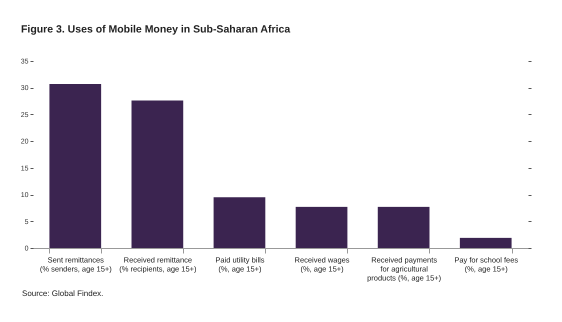 Image resolution: width=562 pixels, height=322 pixels. What do you see at coordinates (63, 293) in the screenshot?
I see `source-note: Source: Global Findex.` at bounding box center [63, 293].